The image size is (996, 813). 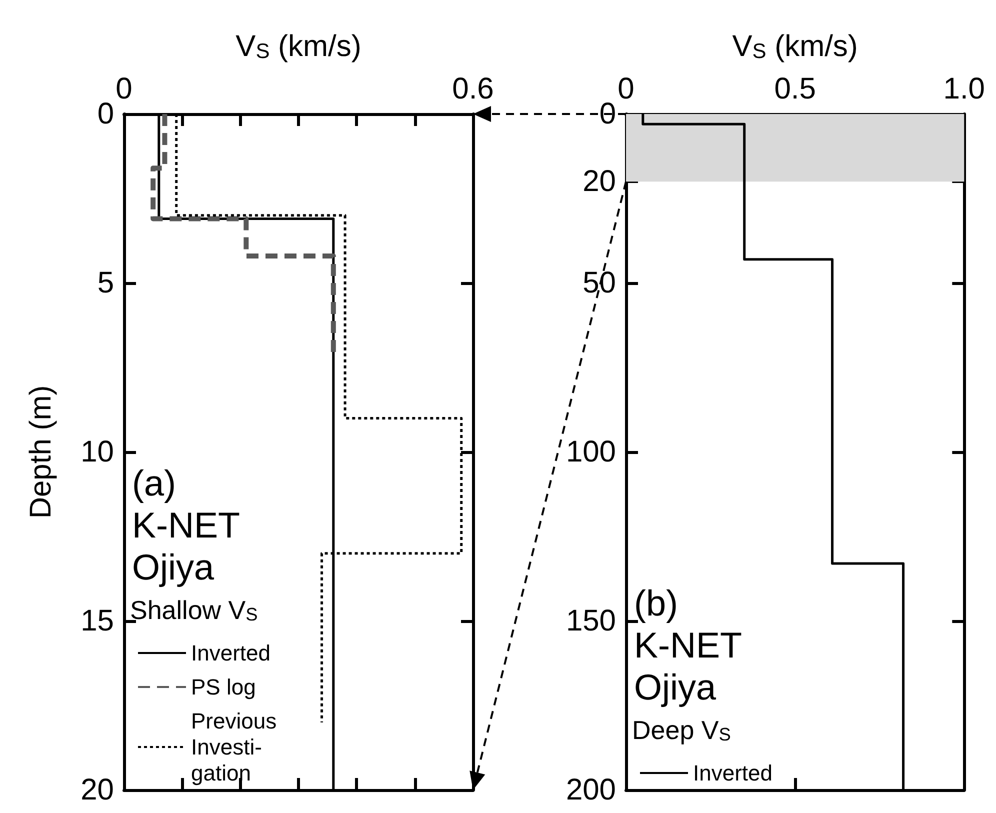 I want to click on legend-title: Shallow VS, so click(x=194, y=610).